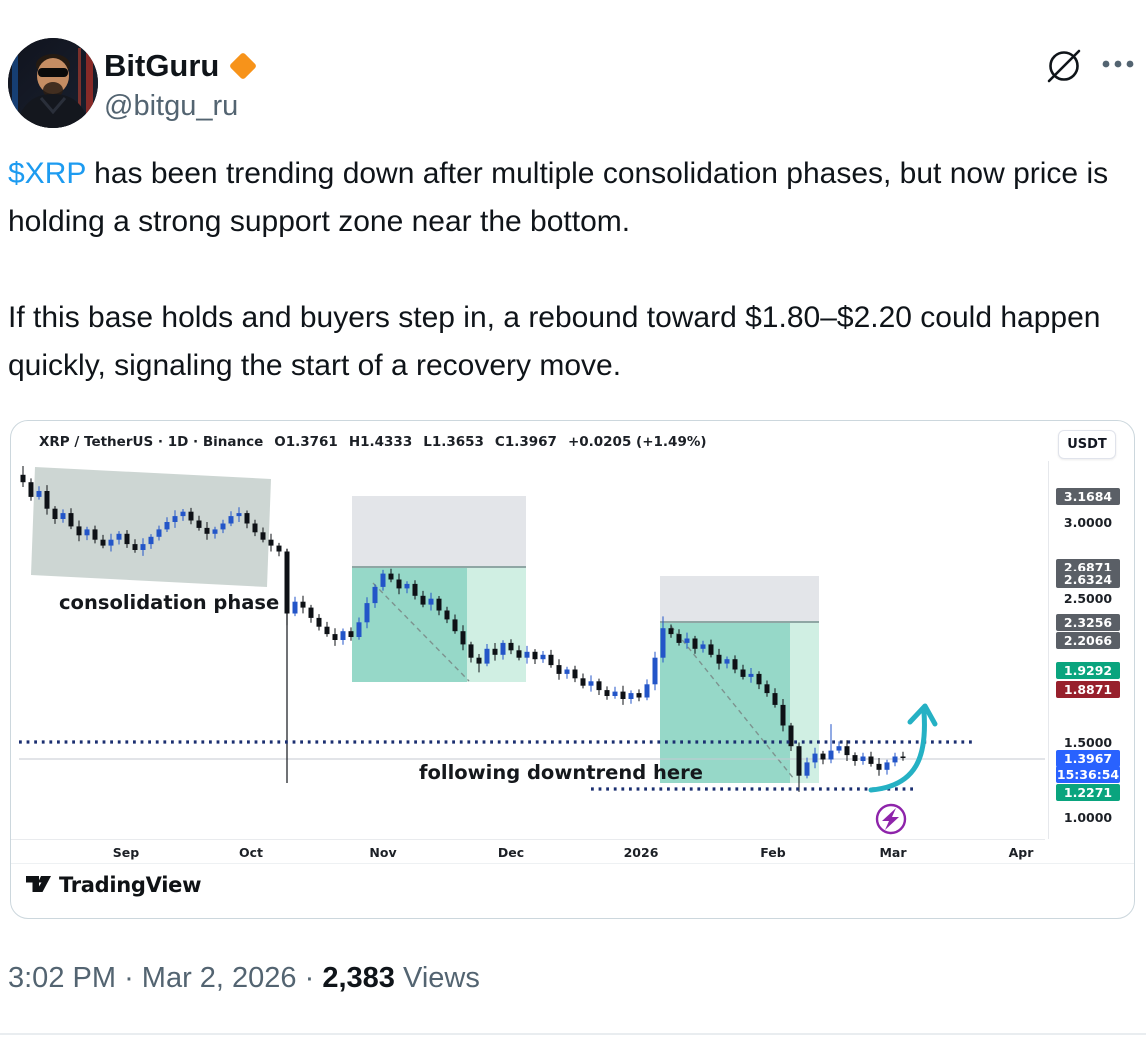 This screenshot has height=1039, width=1146. I want to click on user-handle: @bitgu_ru, so click(171, 106).